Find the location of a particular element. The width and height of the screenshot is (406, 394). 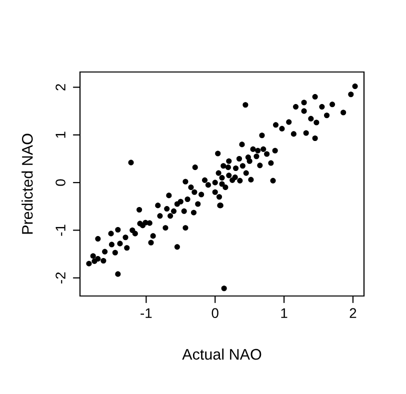

y-tick-label: -2 is located at coordinates (61, 278).